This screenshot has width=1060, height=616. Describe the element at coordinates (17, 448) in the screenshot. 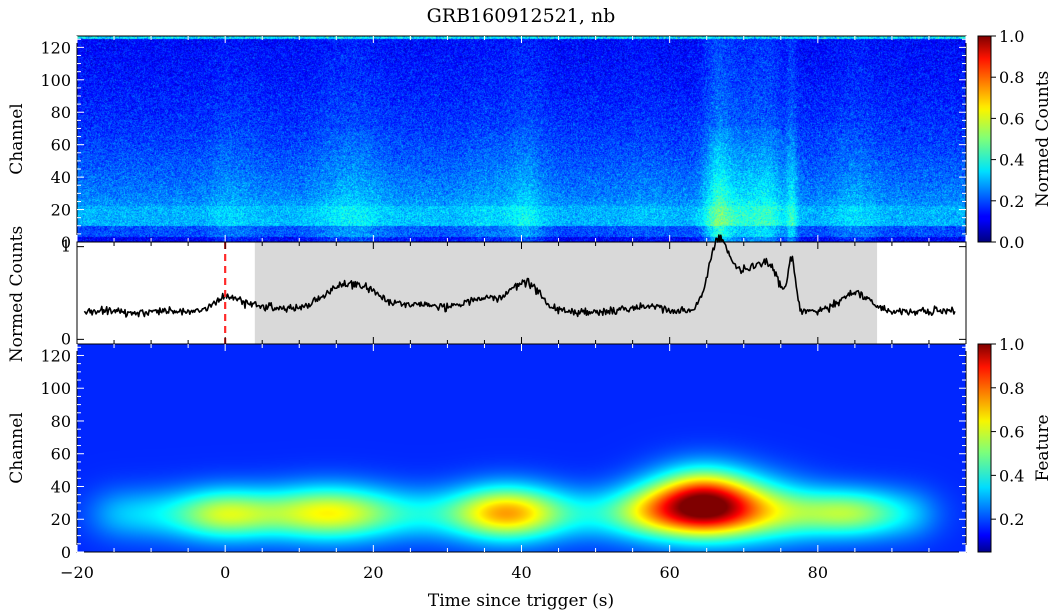

I see `feature-ylabel: Channel` at that location.